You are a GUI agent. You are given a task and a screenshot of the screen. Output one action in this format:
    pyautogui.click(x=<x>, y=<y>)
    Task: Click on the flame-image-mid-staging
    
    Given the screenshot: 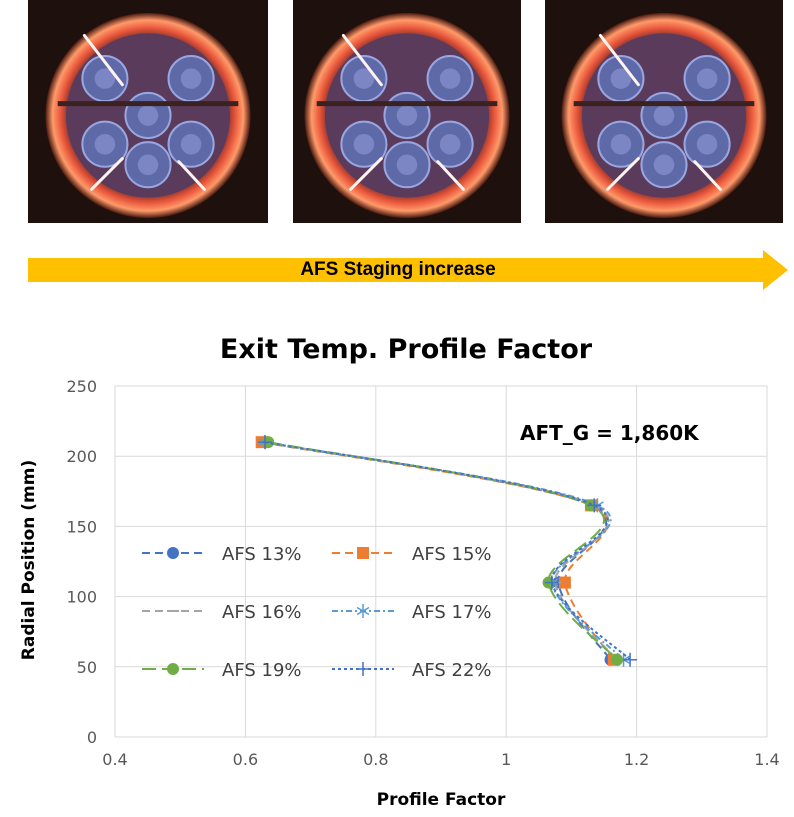 What is the action you would take?
    pyautogui.click(x=407, y=111)
    